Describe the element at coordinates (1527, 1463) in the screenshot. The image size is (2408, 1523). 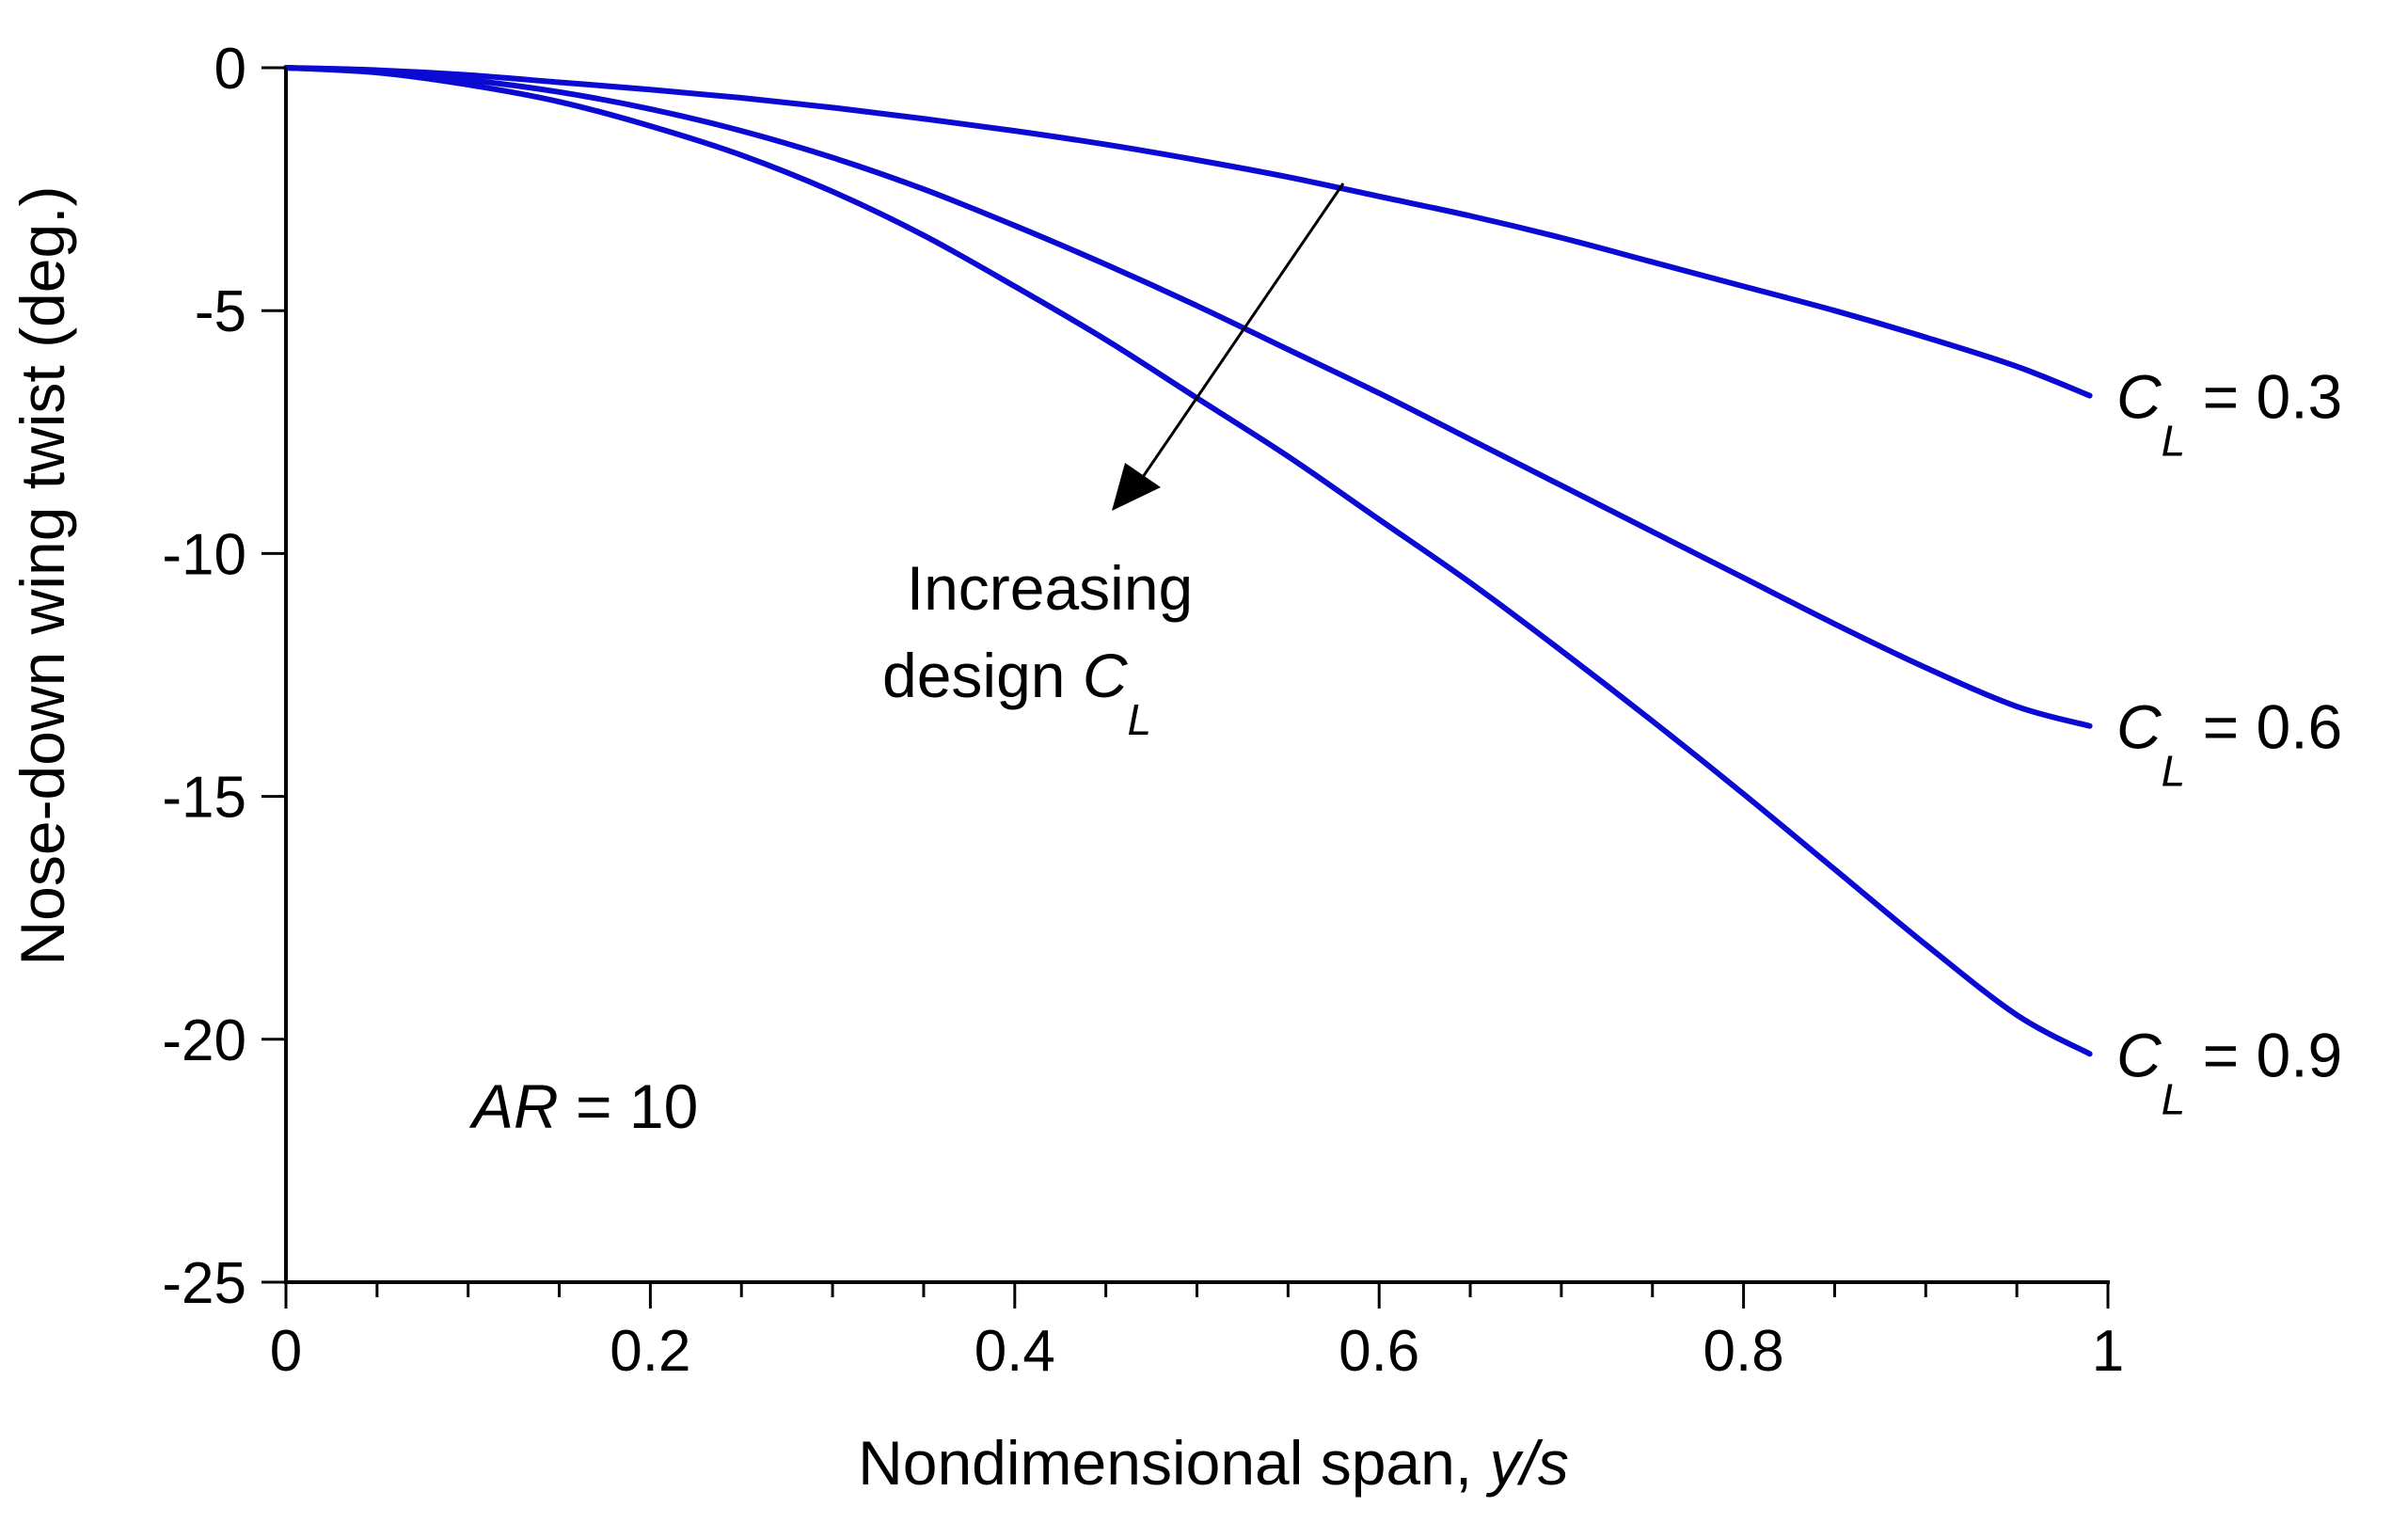
I see `x-axis-label-var: y/s` at that location.